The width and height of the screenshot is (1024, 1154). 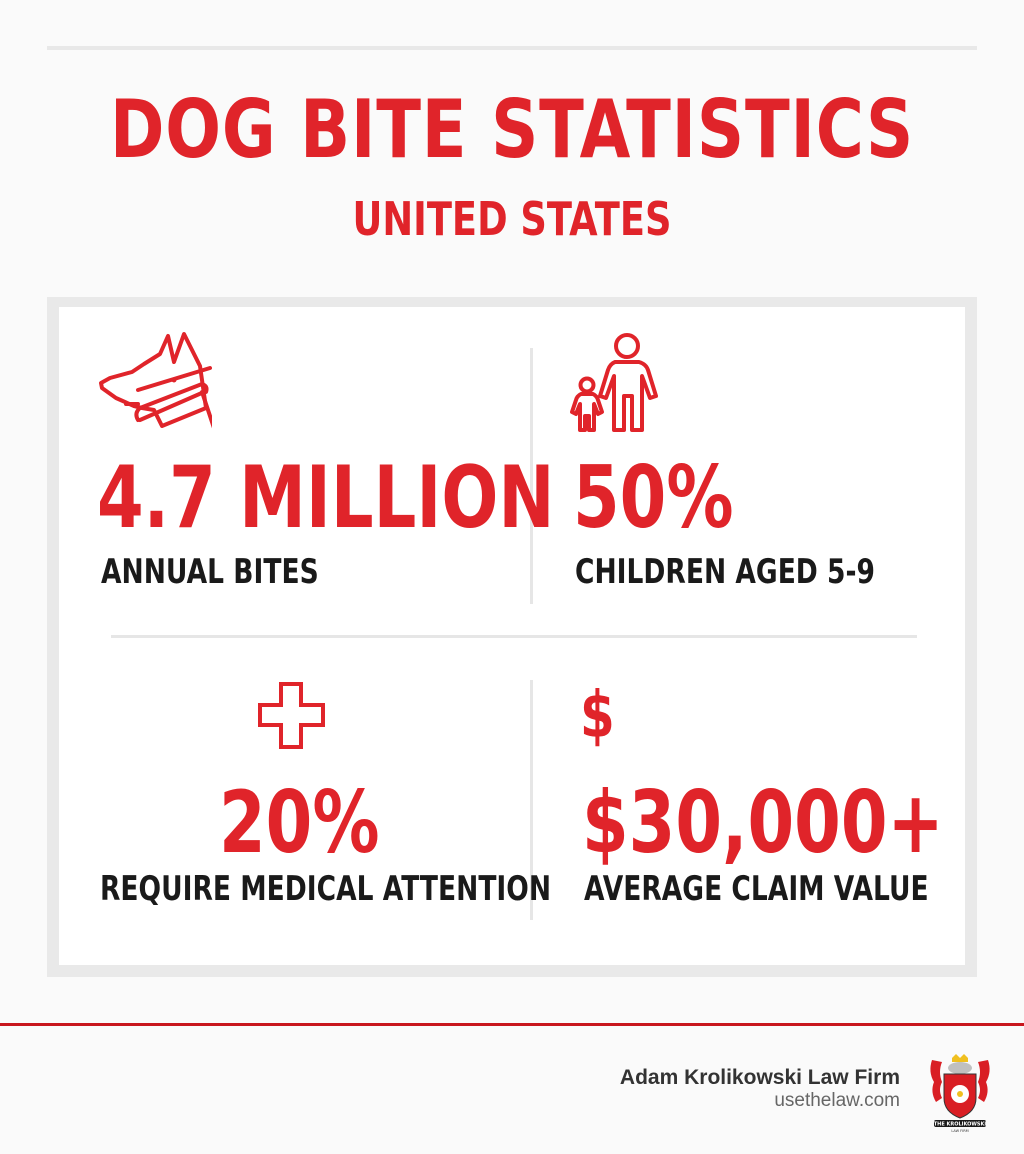 I want to click on dollar-icon: $, so click(x=597, y=716).